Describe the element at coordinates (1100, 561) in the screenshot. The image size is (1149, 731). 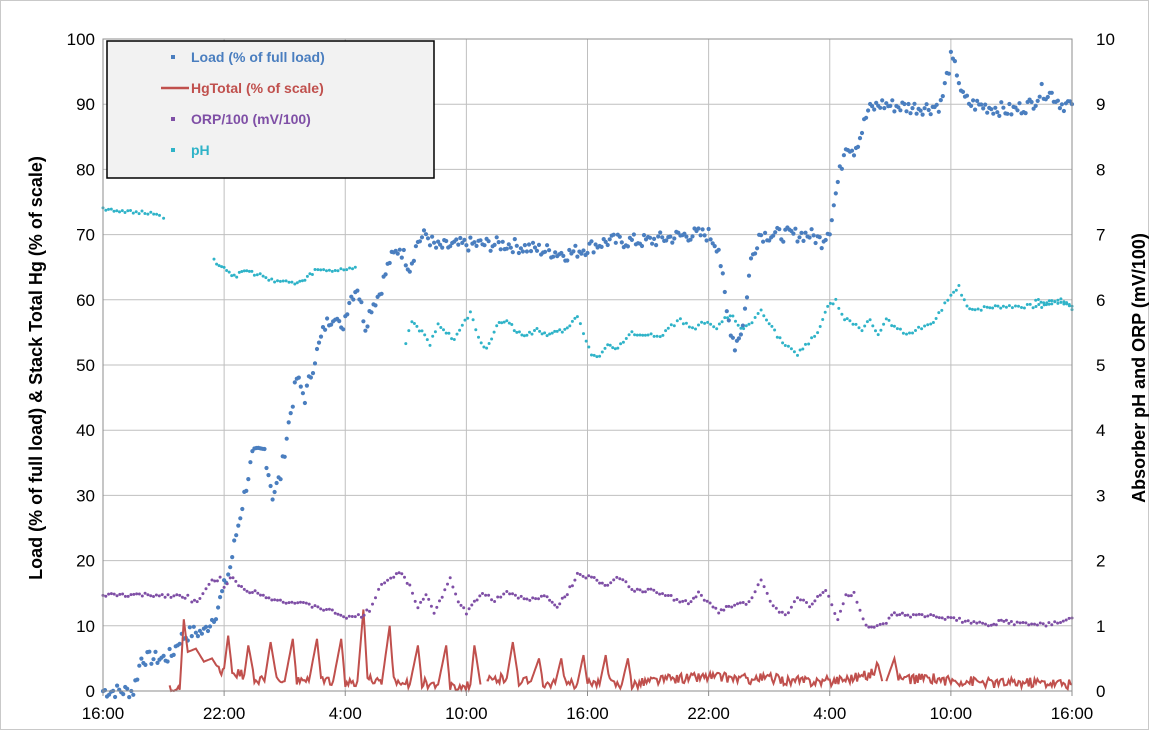
I see `y-right-tick-label: 2` at that location.